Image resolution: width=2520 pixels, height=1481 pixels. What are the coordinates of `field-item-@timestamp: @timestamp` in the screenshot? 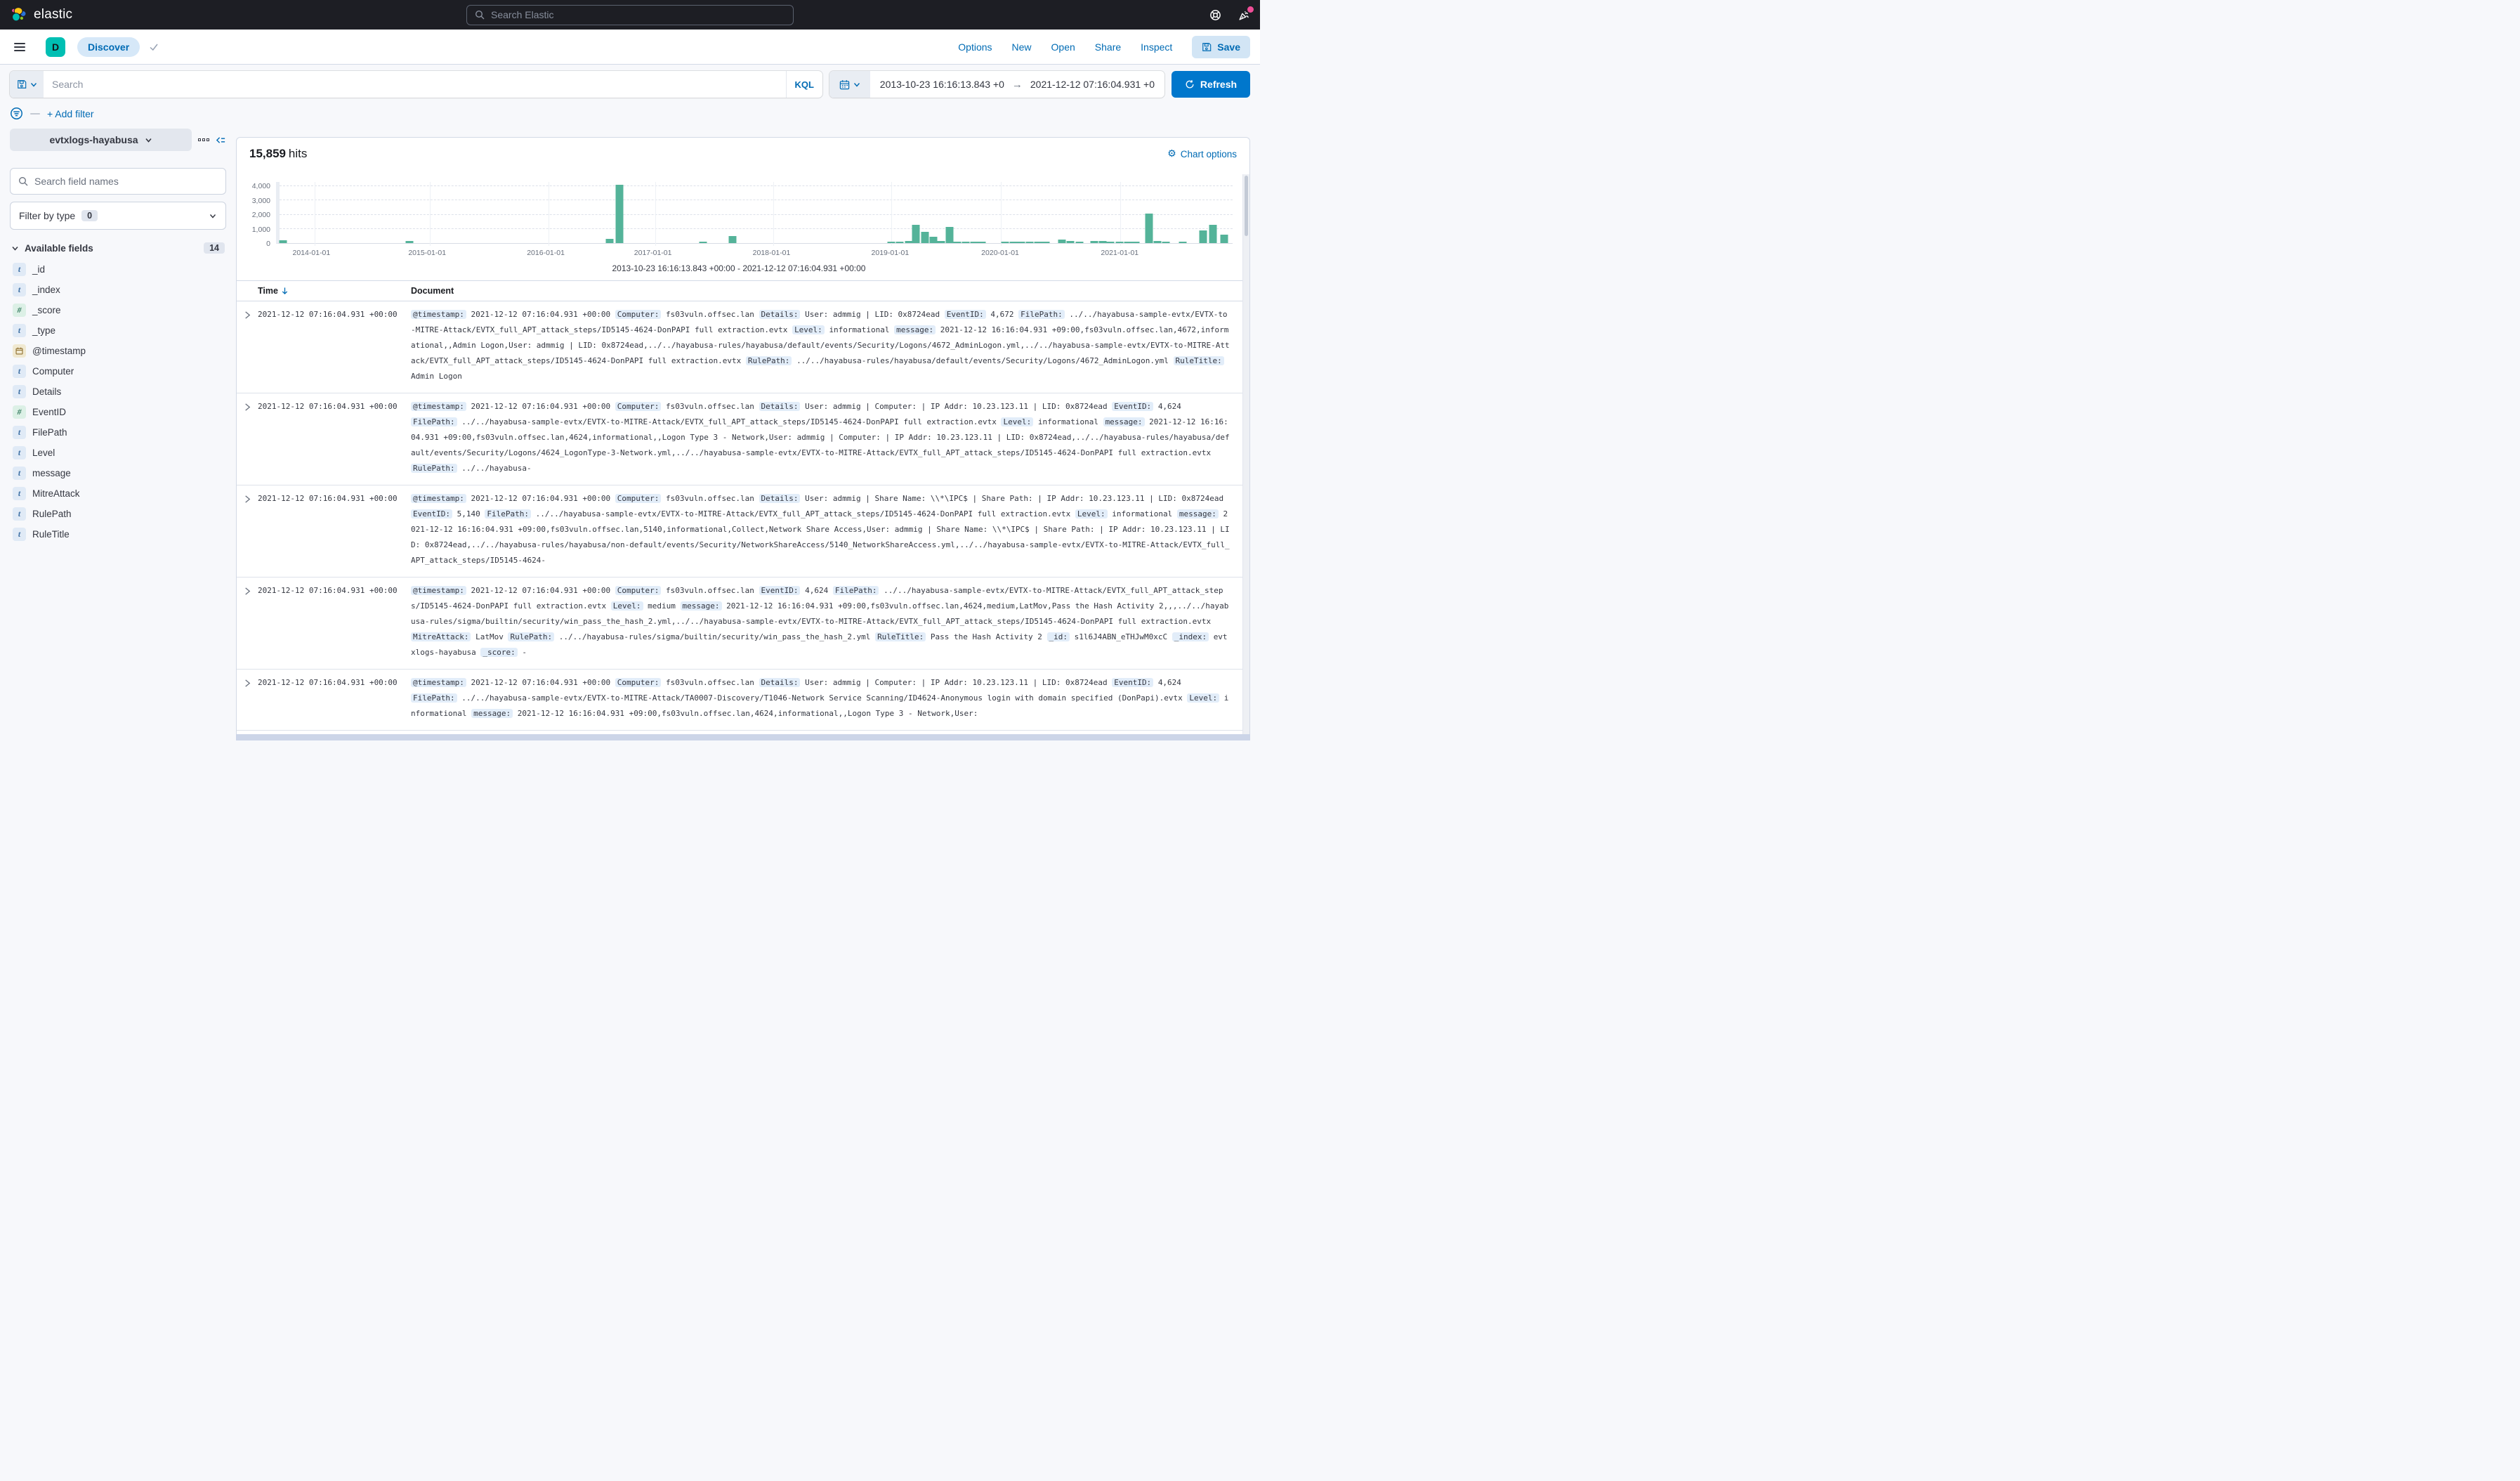 It's located at (118, 351).